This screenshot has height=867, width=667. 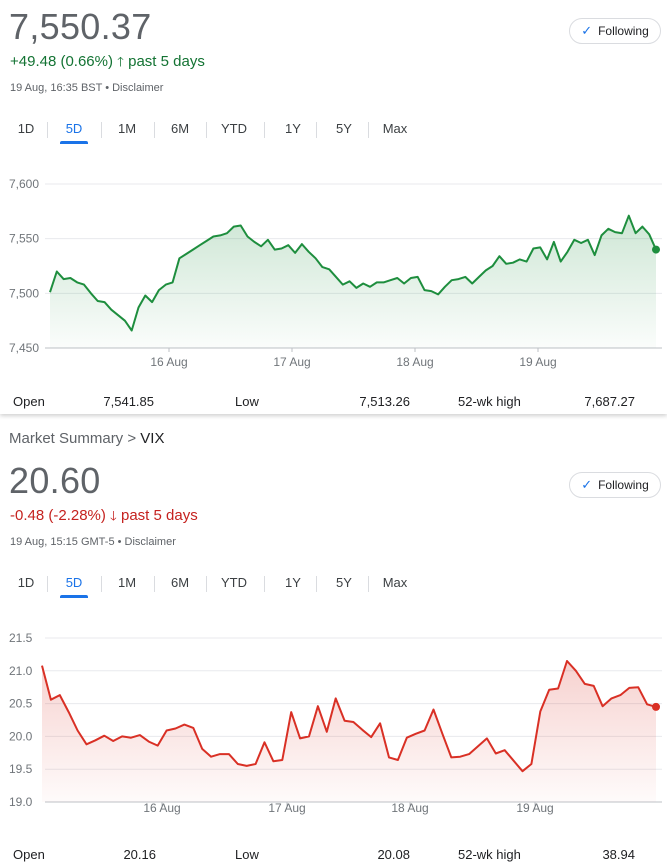 I want to click on breadcrumb-current: VIX, so click(x=152, y=438).